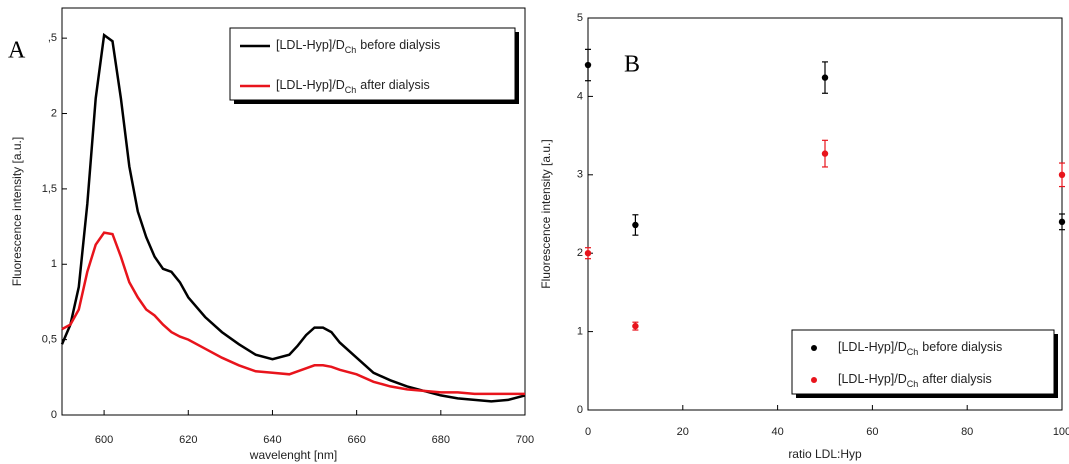  Describe the element at coordinates (104, 440) in the screenshot. I see `x-tick-label: 600` at that location.